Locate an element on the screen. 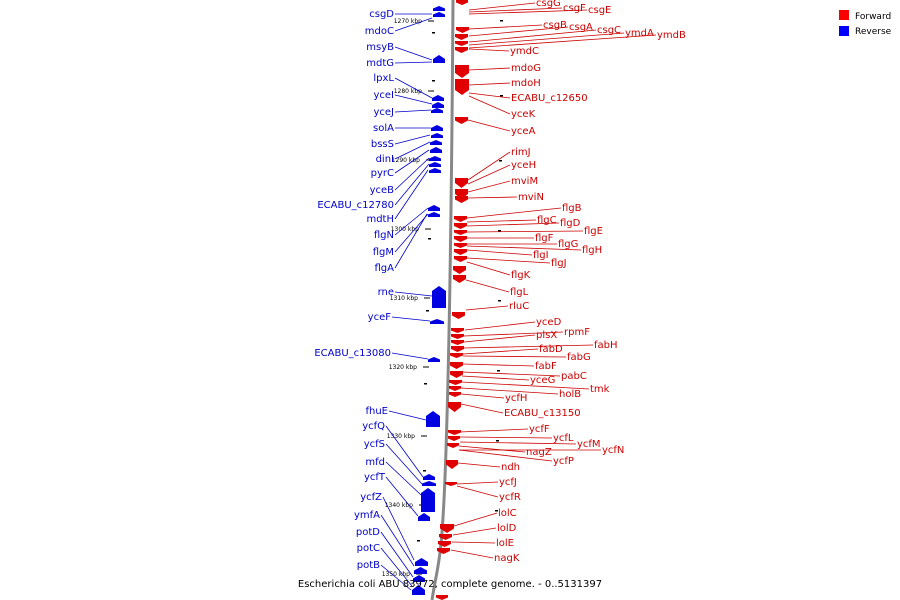 This screenshot has width=900, height=600. reverse-gene-label: lpxL is located at coordinates (383, 78).